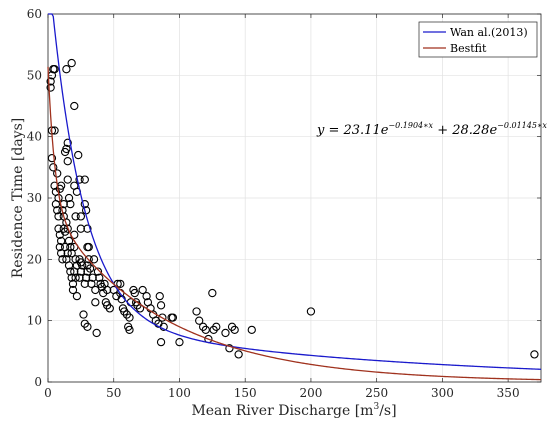 The image size is (550, 427). Describe the element at coordinates (34, 75) in the screenshot. I see `y-tick-label: 50` at that location.